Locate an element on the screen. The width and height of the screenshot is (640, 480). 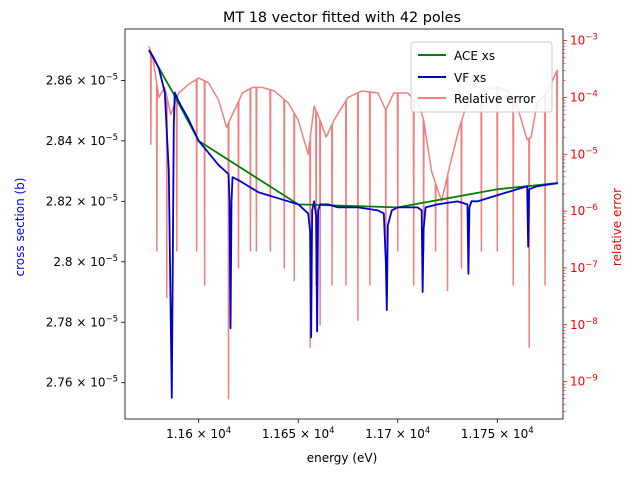
chart-title: MT 18 vector fitted with 42 poles is located at coordinates (342, 18).